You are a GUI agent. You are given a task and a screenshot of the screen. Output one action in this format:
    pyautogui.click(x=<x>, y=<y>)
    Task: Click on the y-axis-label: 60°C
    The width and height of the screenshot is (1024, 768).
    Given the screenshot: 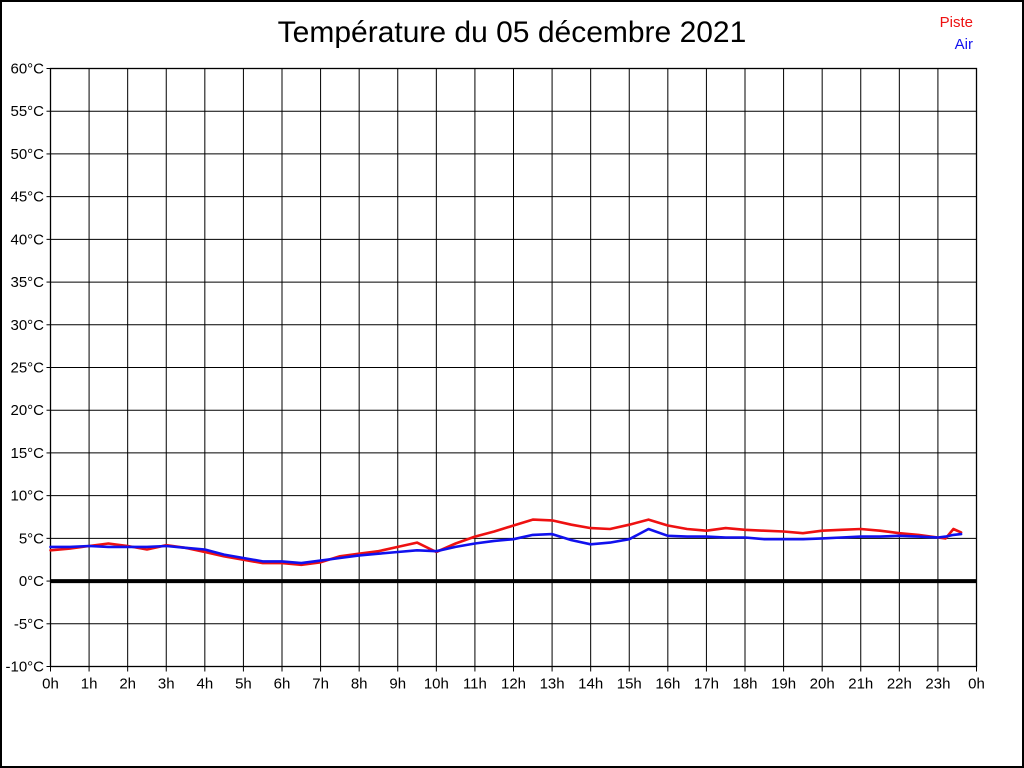 What is the action you would take?
    pyautogui.click(x=27, y=69)
    